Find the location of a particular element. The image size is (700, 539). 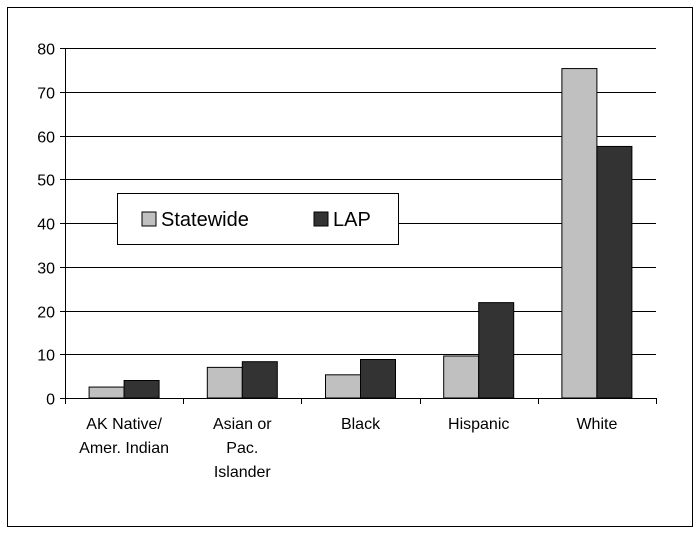

y-tick-label: 50 is located at coordinates (46, 181).